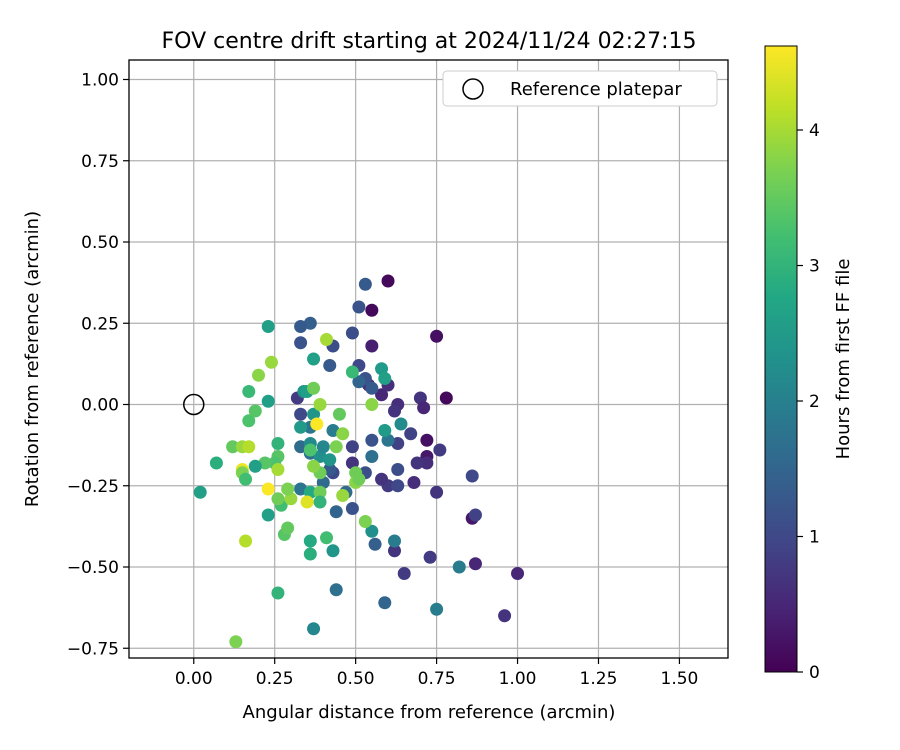  What do you see at coordinates (100, 406) in the screenshot?
I see `y-tick-label: 0.00` at bounding box center [100, 406].